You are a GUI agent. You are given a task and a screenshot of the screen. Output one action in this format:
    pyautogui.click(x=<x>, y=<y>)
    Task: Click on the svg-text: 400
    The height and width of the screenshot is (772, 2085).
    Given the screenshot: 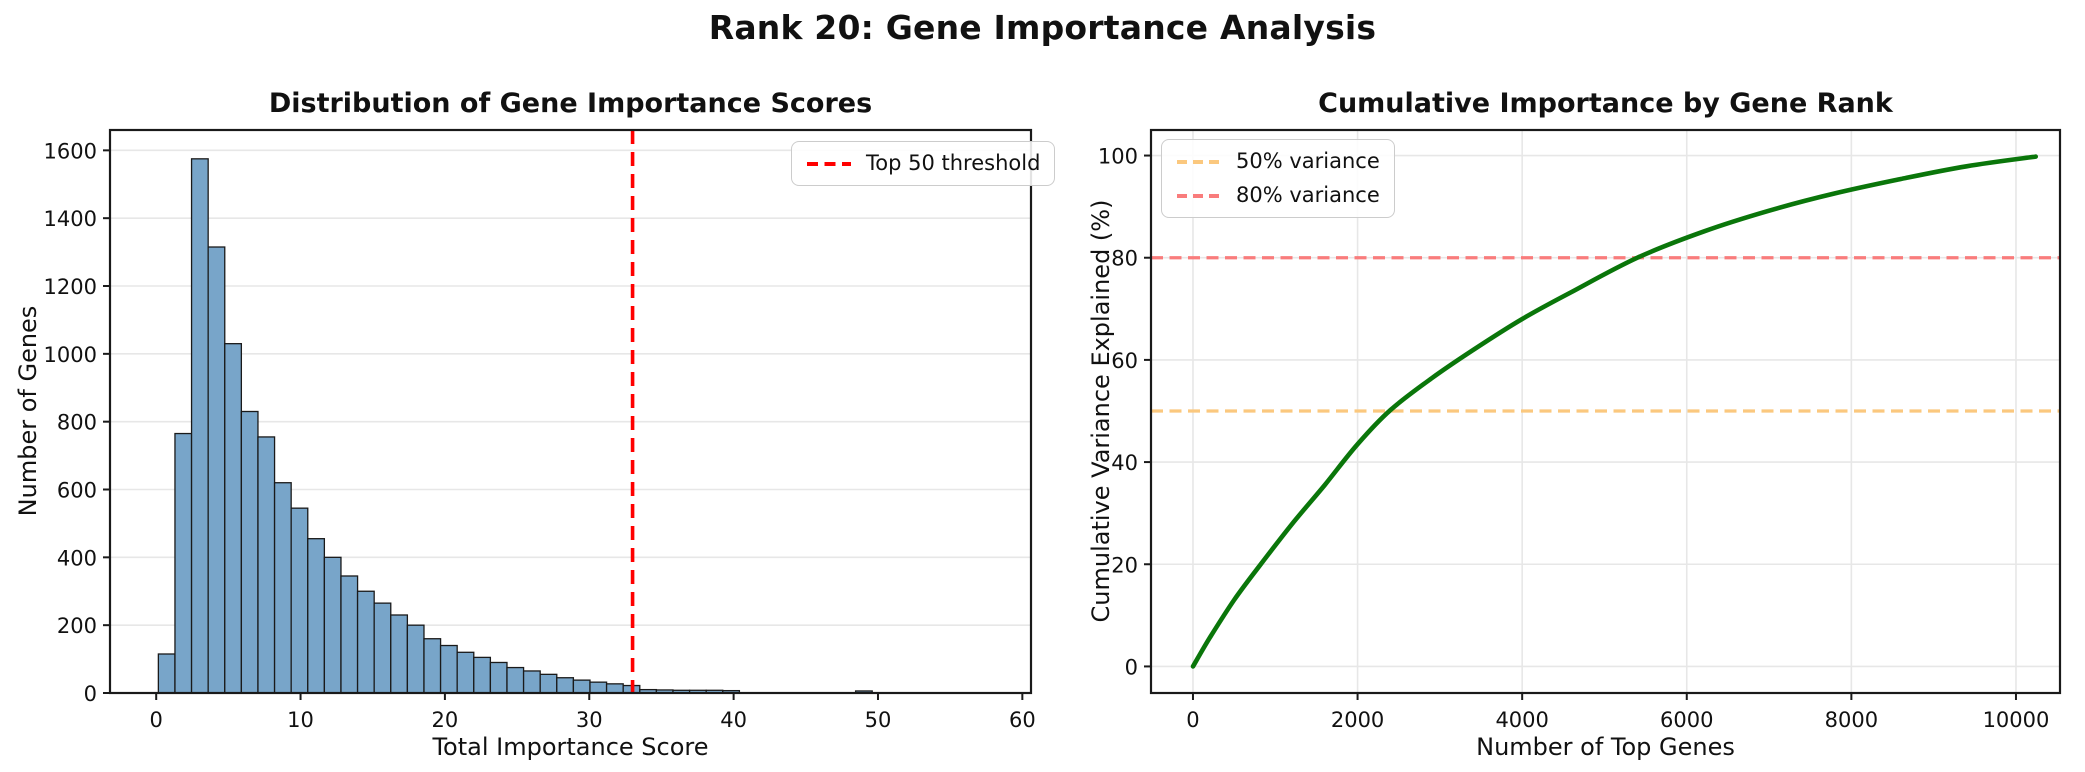 What is the action you would take?
    pyautogui.click(x=77, y=558)
    